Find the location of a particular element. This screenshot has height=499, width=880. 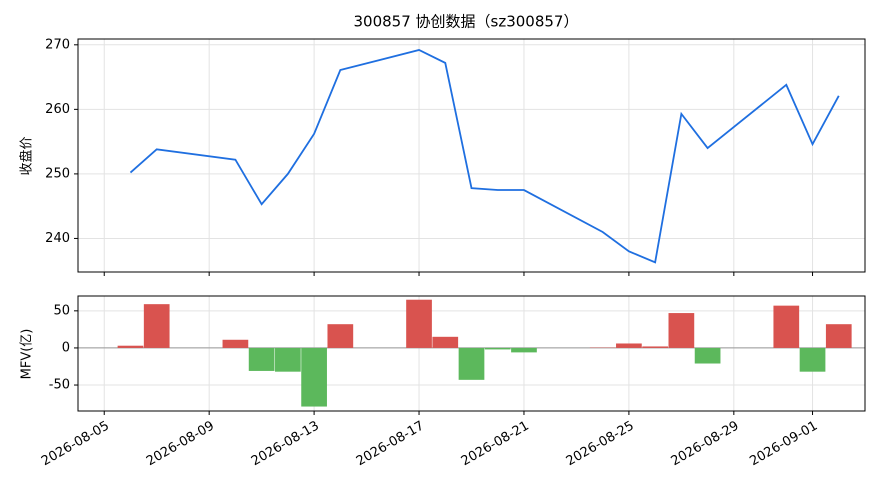

y-tick-label: 260 is located at coordinates (57, 109).